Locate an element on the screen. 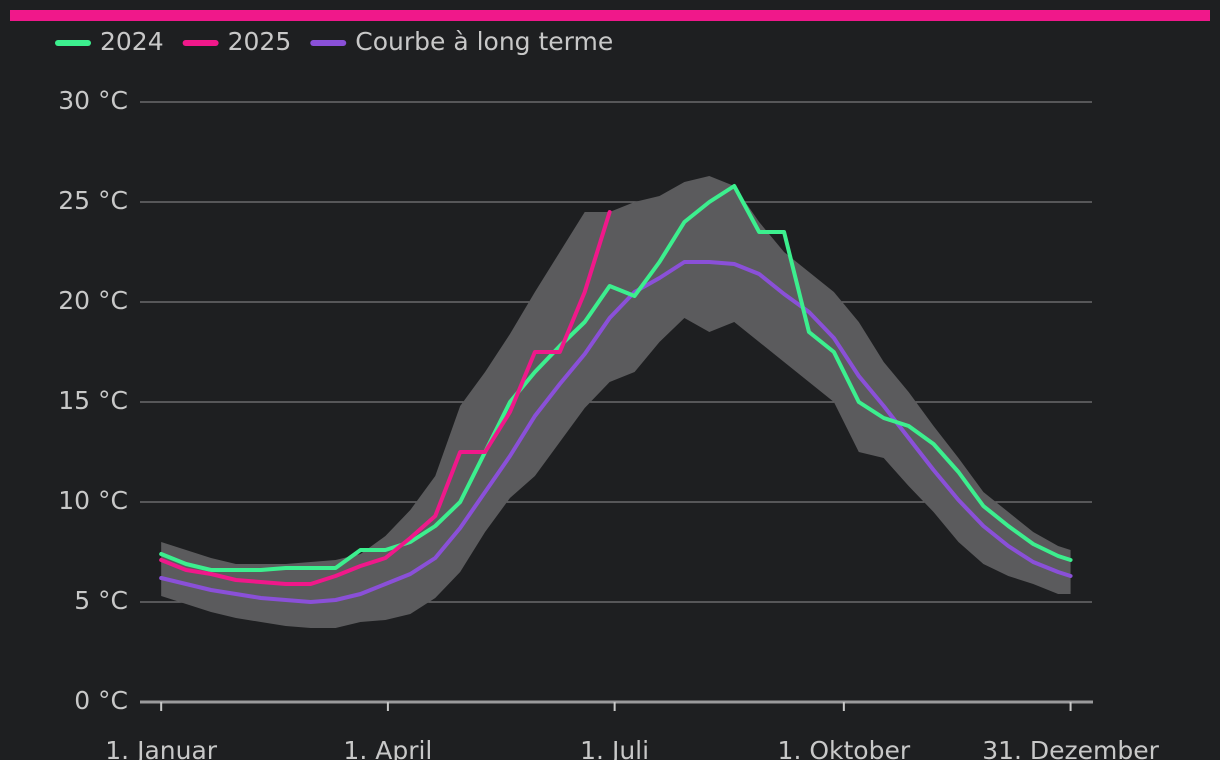 Image resolution: width=1220 pixels, height=760 pixels. y-tick-label: 30 °C is located at coordinates (93, 100).